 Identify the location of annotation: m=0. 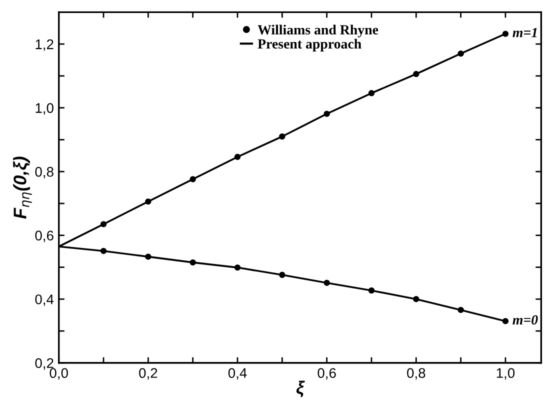
(525, 320).